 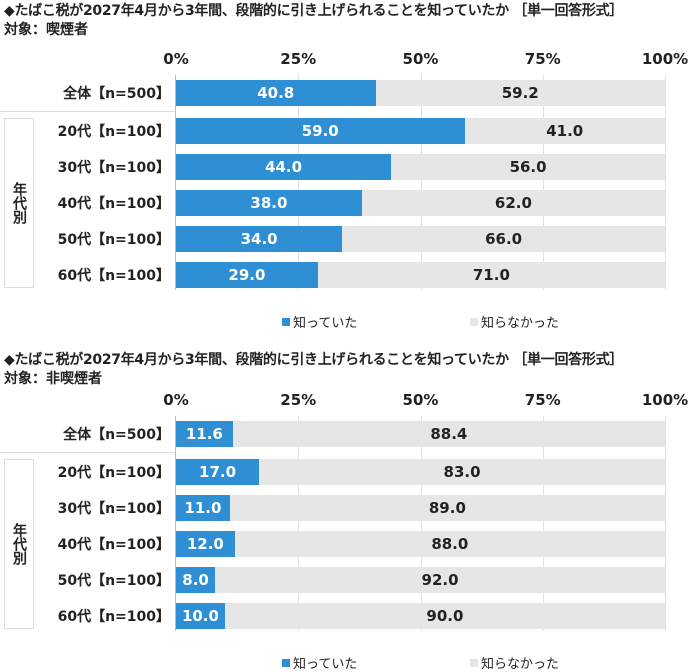 I want to click on data-label: 56.0, so click(x=528, y=167).